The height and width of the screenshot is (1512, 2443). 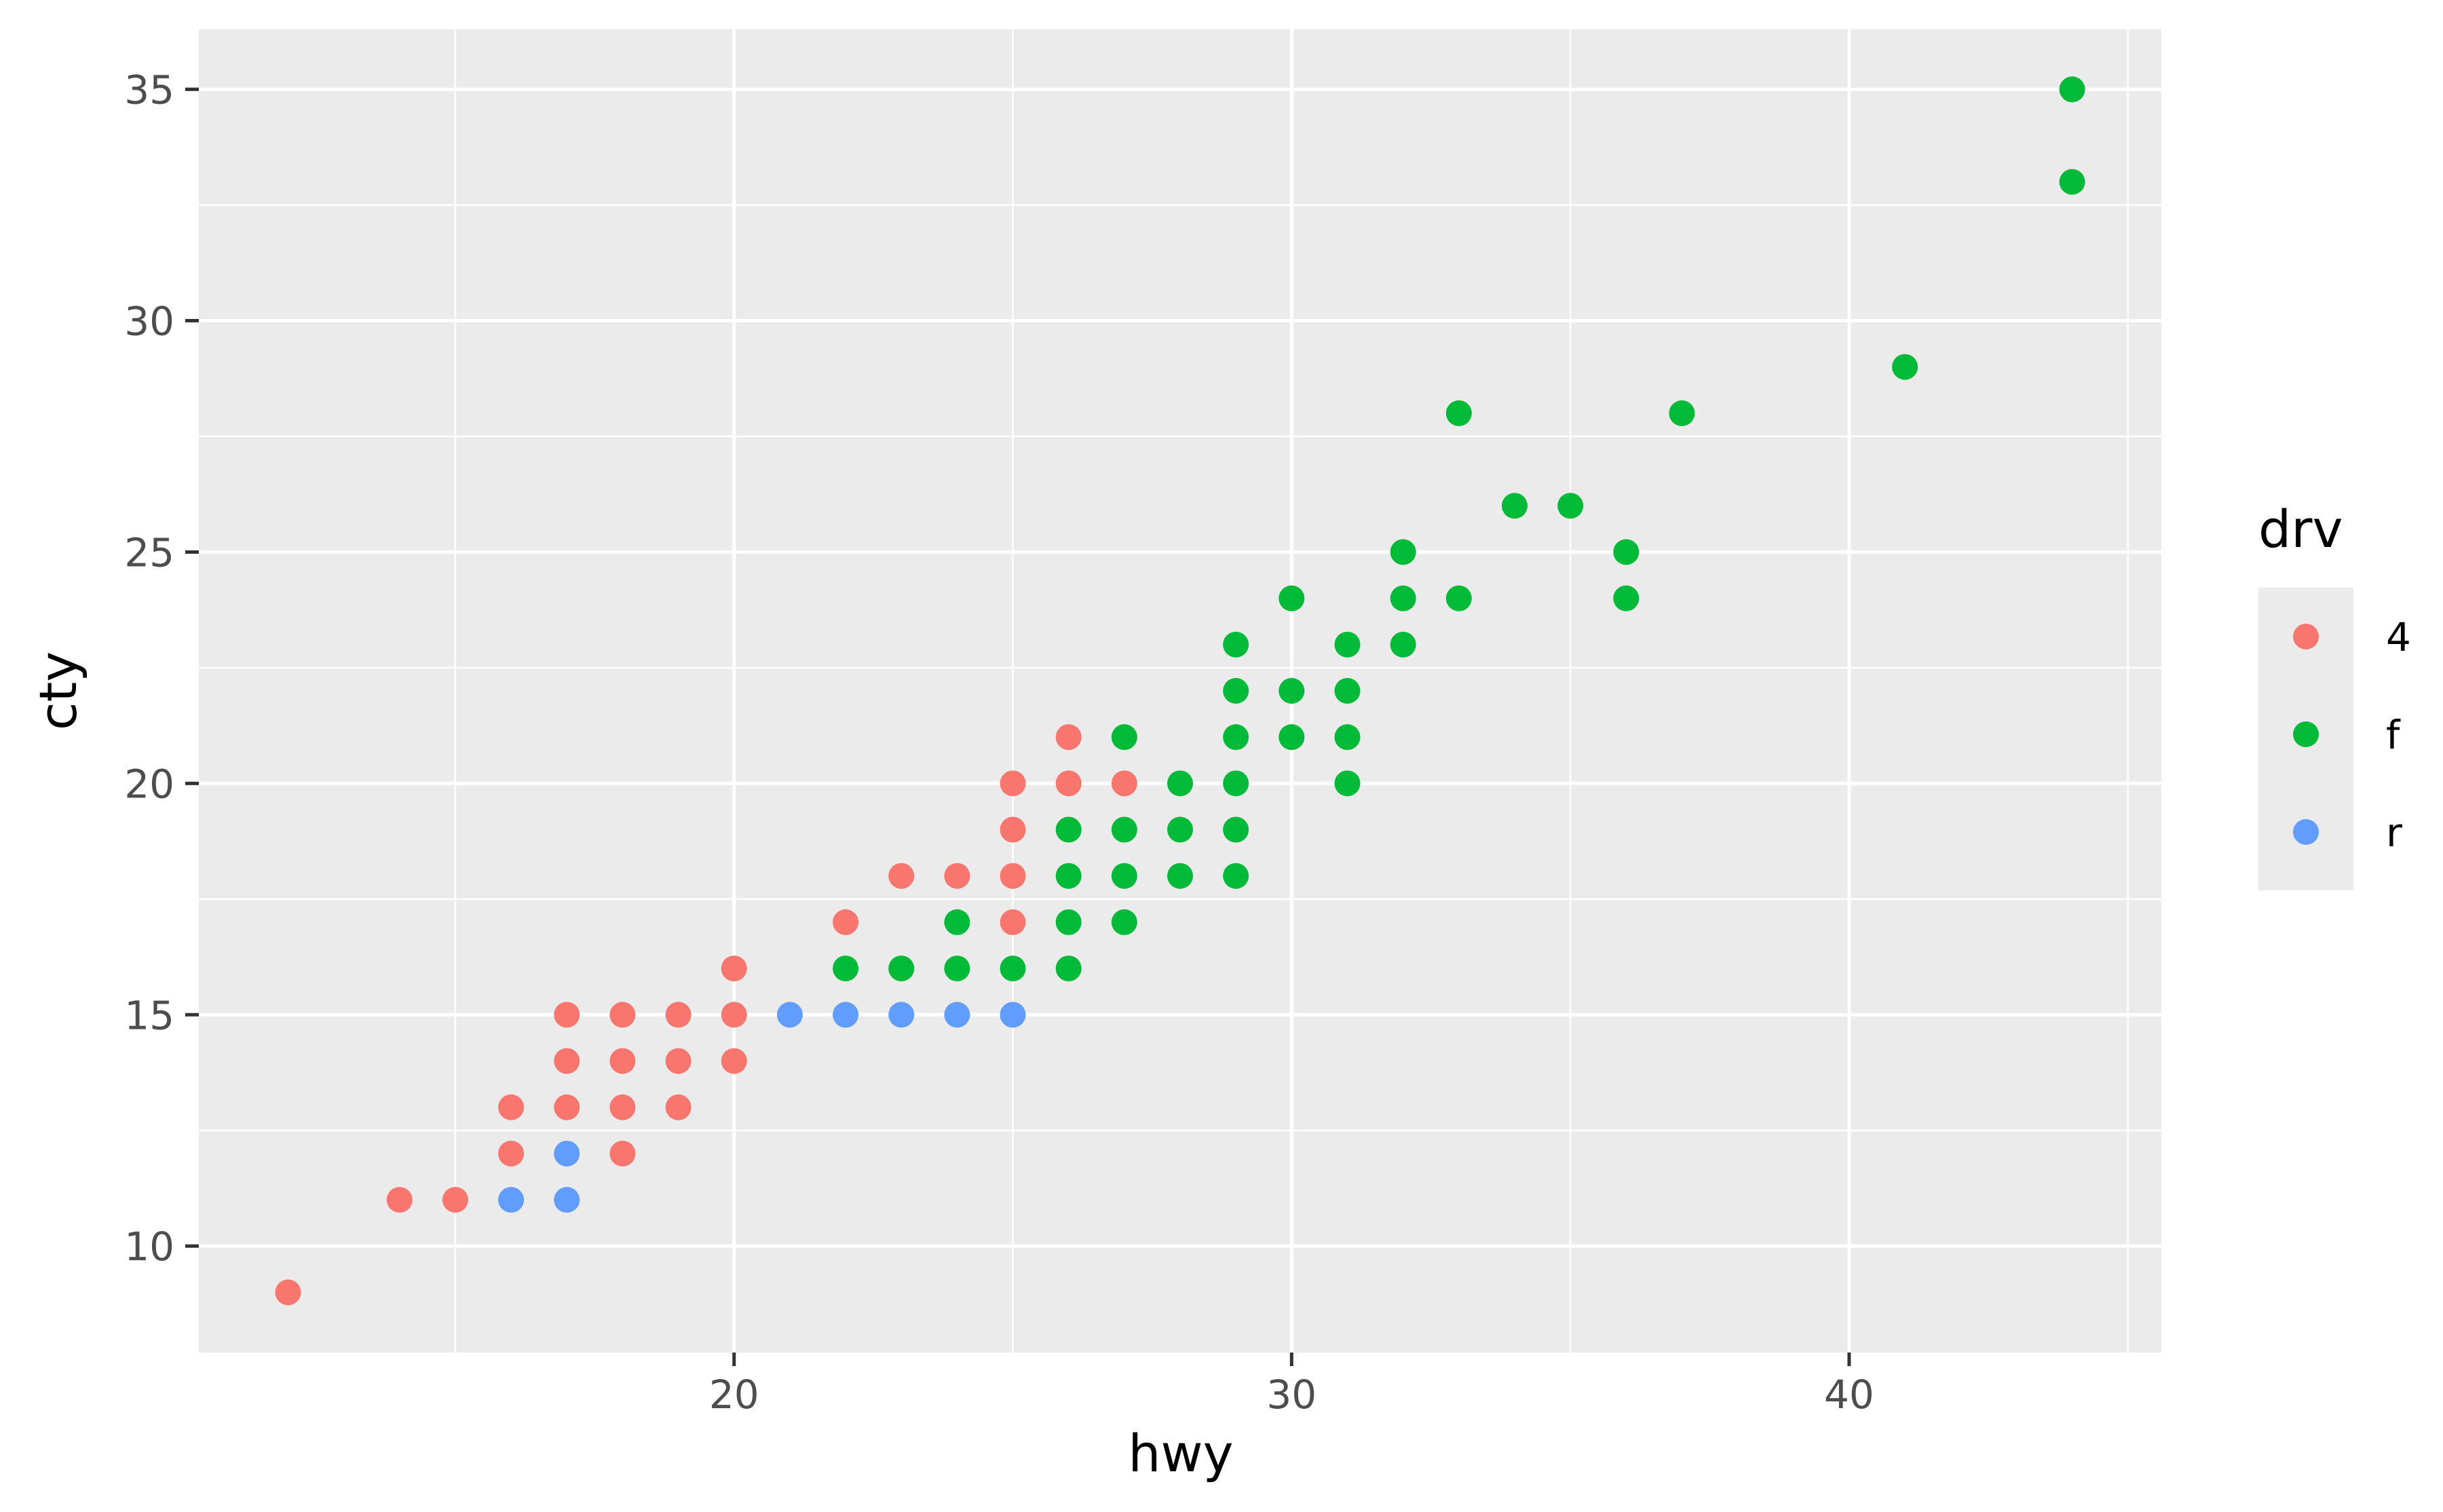 What do you see at coordinates (2300, 529) in the screenshot?
I see `legend-title: drv` at bounding box center [2300, 529].